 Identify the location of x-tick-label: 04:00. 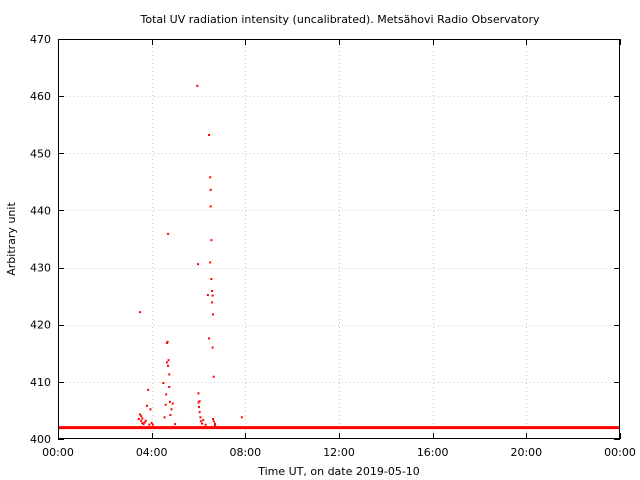
(152, 452).